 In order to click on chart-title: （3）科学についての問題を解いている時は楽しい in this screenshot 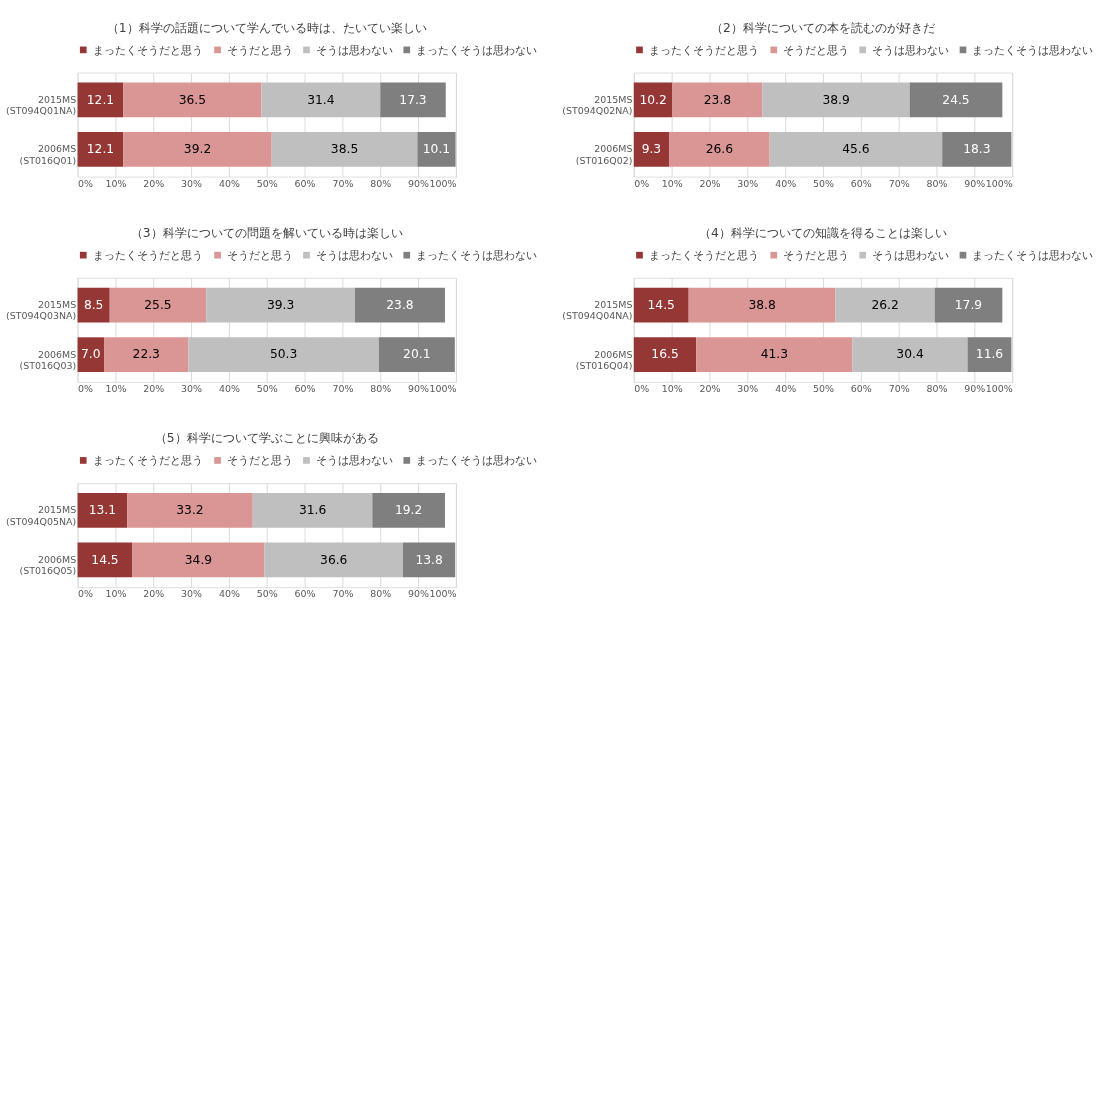, I will do `click(266, 233)`.